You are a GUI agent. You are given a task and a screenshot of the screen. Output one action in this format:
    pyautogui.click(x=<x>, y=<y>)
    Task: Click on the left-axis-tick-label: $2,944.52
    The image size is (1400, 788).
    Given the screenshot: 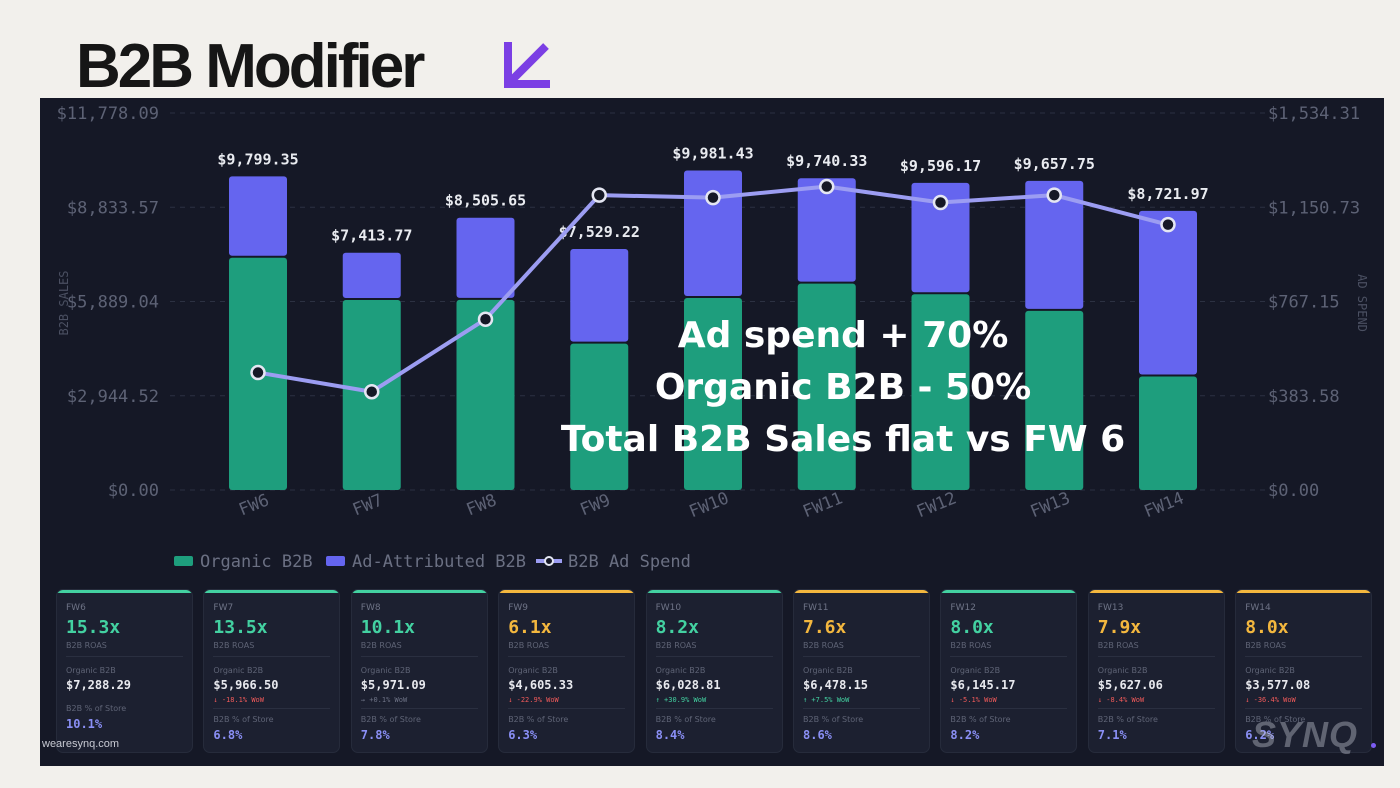 What is the action you would take?
    pyautogui.click(x=113, y=397)
    